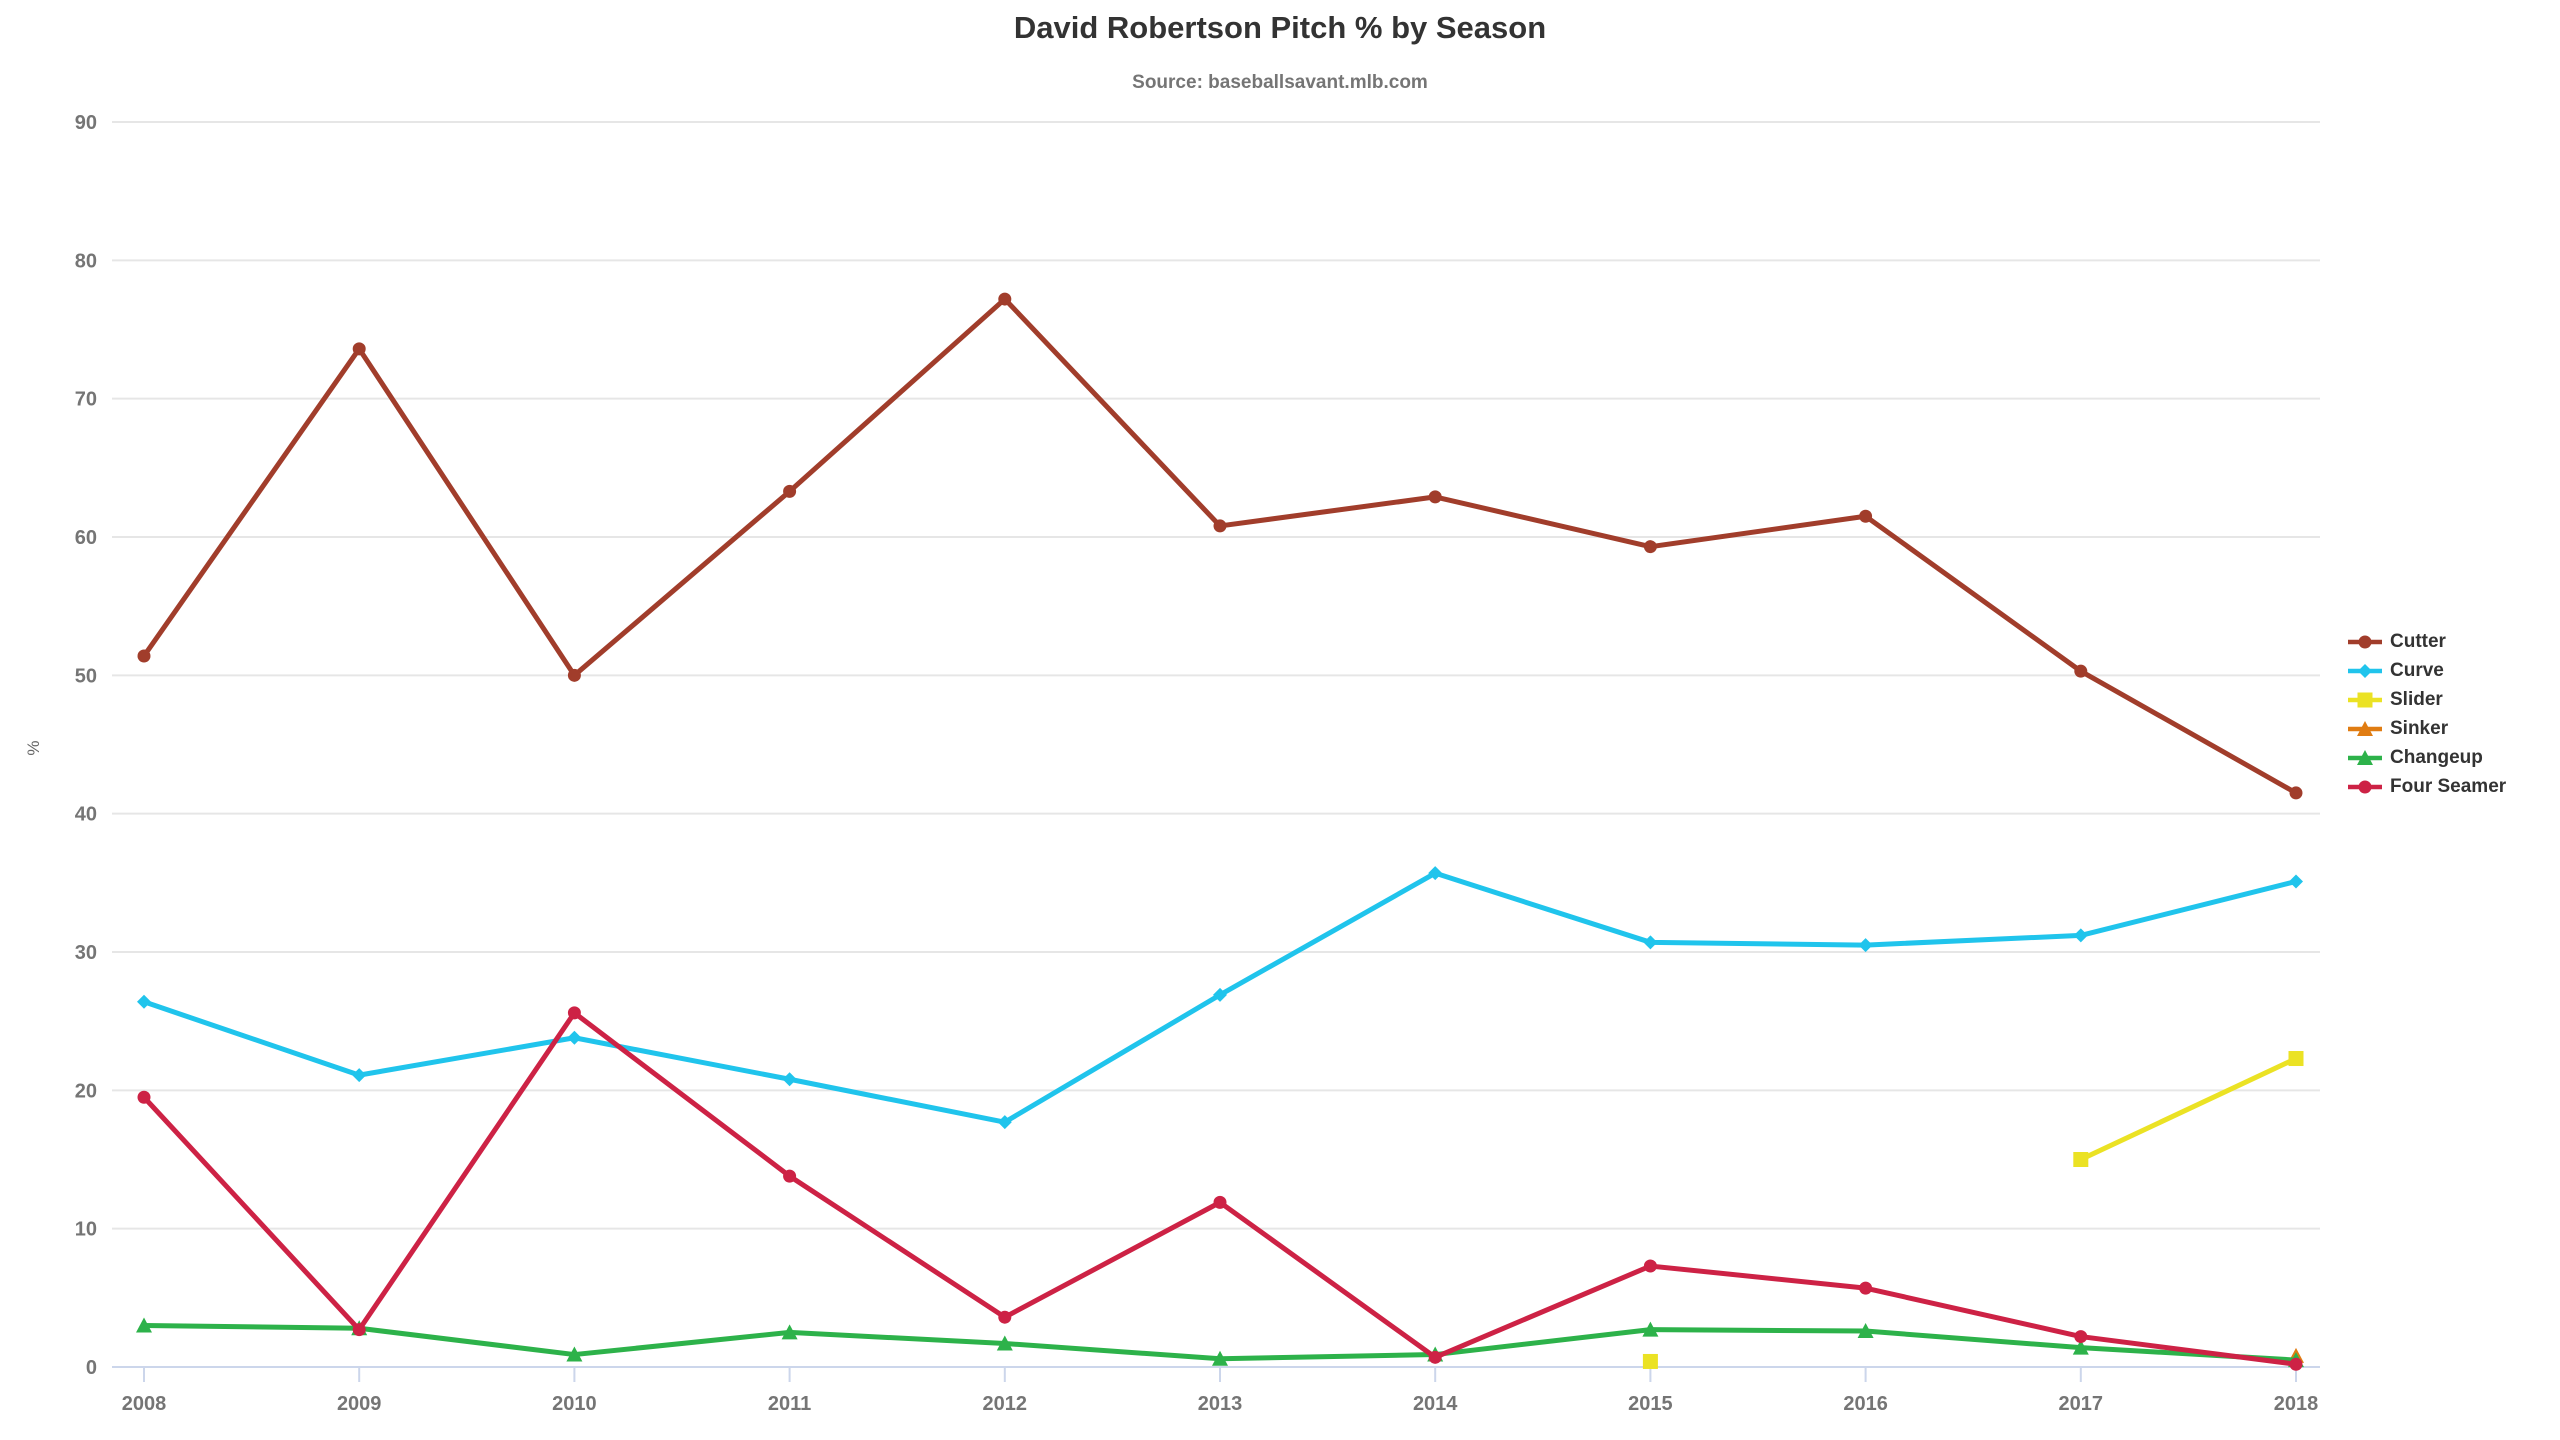 Image resolution: width=2560 pixels, height=1440 pixels. I want to click on legend-marker-slider-icon, so click(2365, 700).